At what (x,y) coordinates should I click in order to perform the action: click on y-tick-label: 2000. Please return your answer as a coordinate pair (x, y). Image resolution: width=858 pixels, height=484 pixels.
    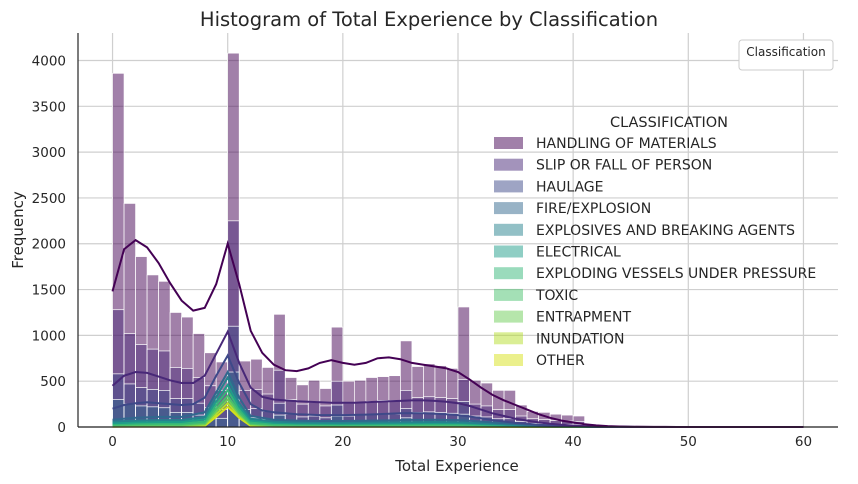
    Looking at the image, I should click on (49, 245).